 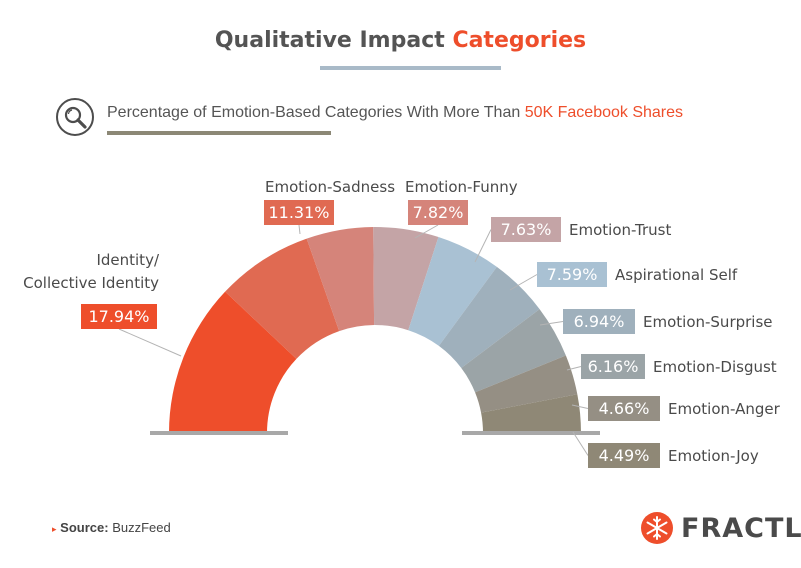 I want to click on baseline-right, so click(x=531, y=433).